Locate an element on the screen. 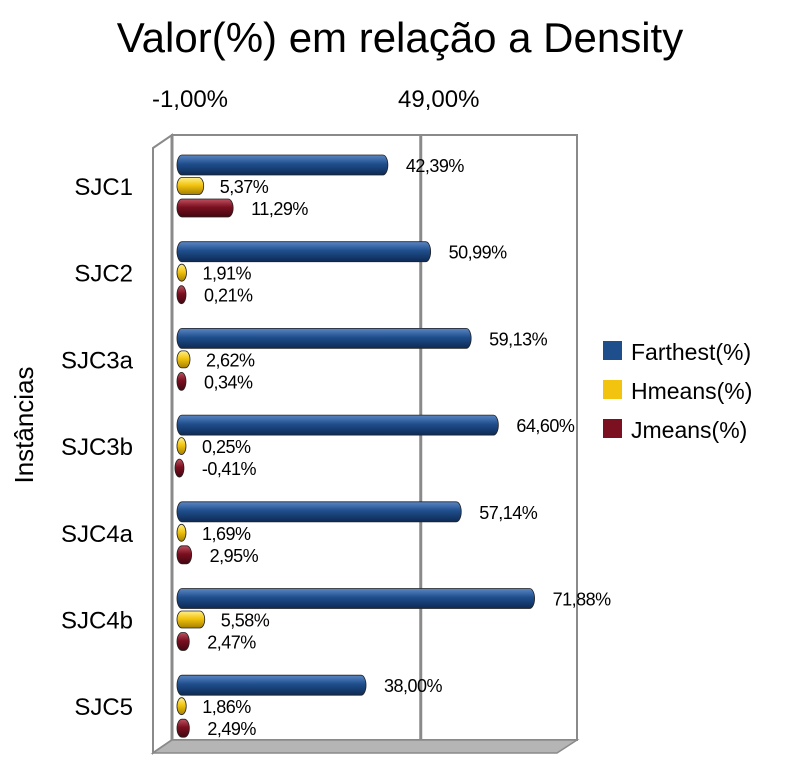 The width and height of the screenshot is (787, 773). plot-side-wall is located at coordinates (162, 444).